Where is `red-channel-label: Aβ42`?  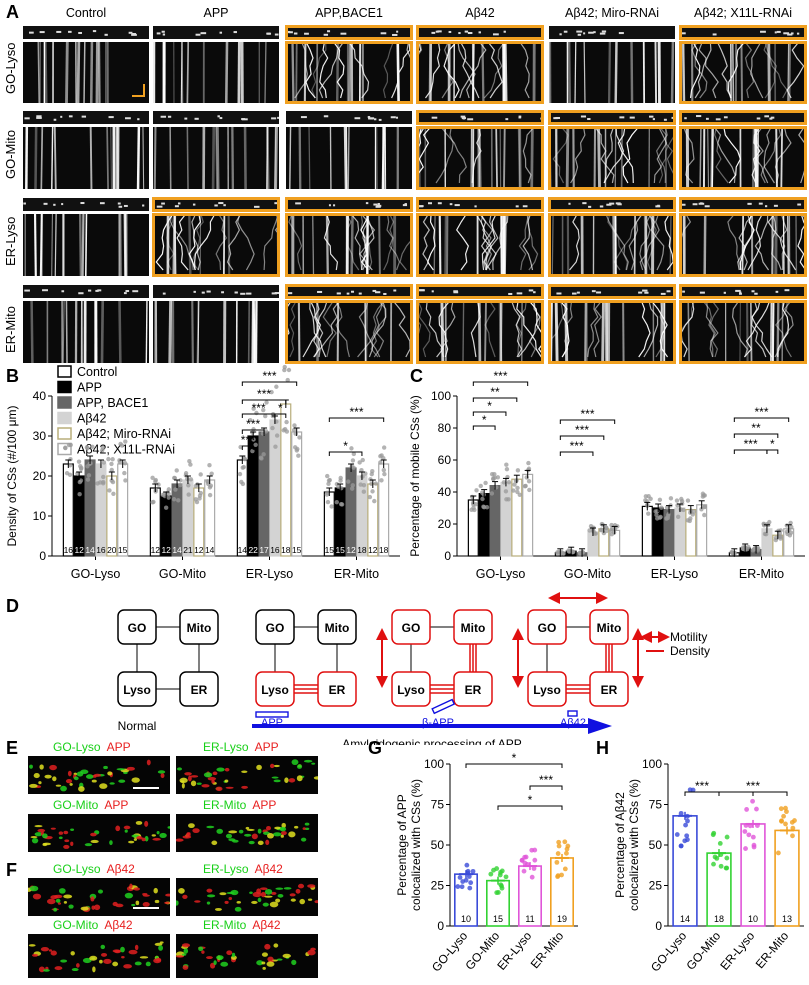
red-channel-label: Aβ42 is located at coordinates (265, 869).